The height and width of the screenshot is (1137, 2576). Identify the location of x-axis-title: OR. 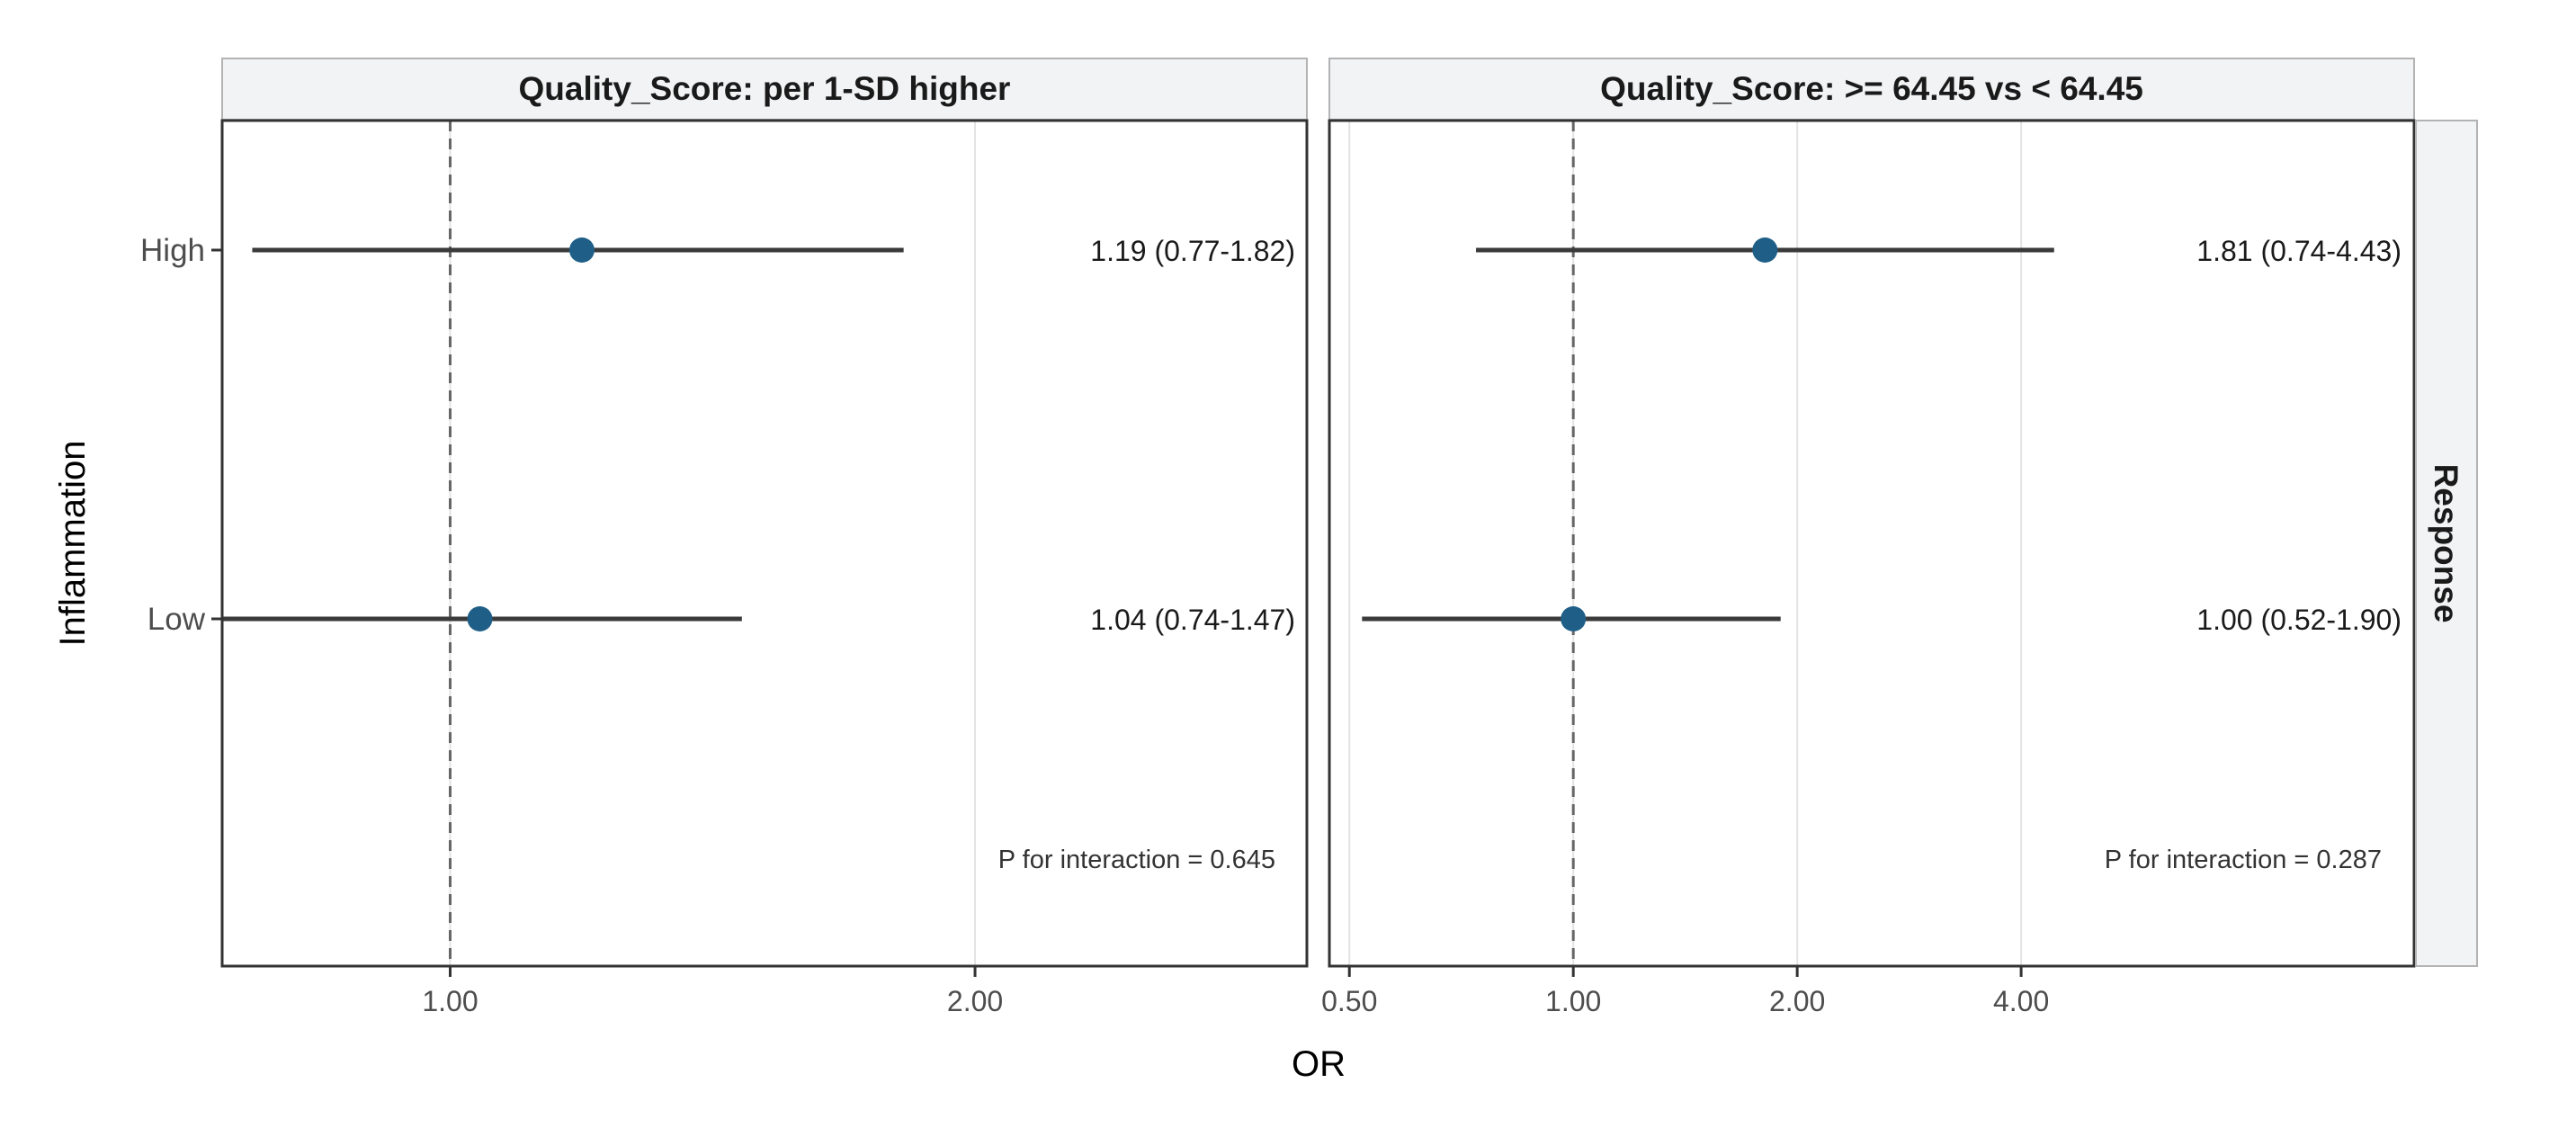
(1319, 1064).